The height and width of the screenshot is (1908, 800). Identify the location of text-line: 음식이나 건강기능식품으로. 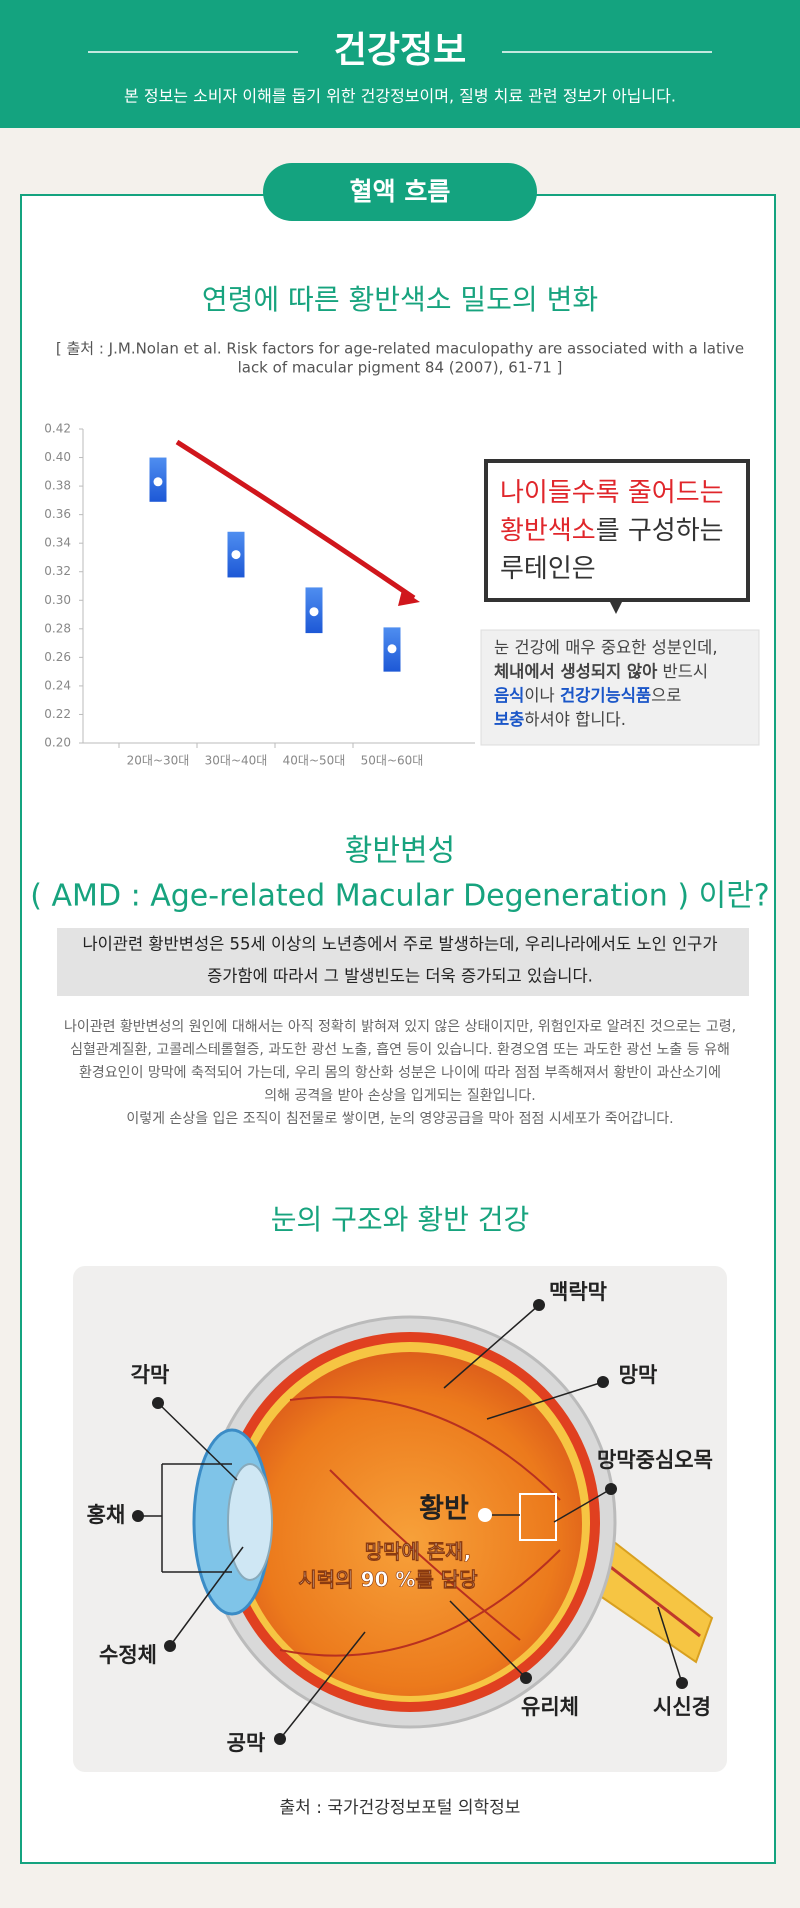
(587, 695).